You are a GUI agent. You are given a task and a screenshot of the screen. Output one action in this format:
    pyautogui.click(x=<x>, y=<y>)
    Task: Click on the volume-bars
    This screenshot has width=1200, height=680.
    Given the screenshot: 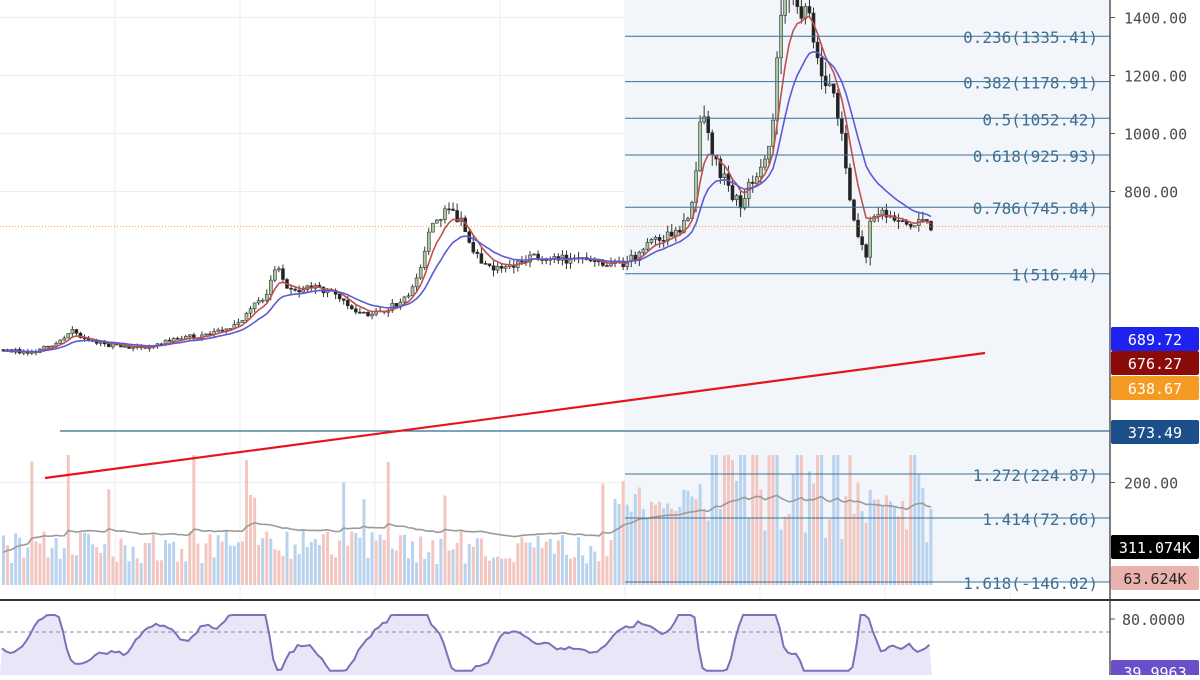 What is the action you would take?
    pyautogui.click(x=467, y=520)
    